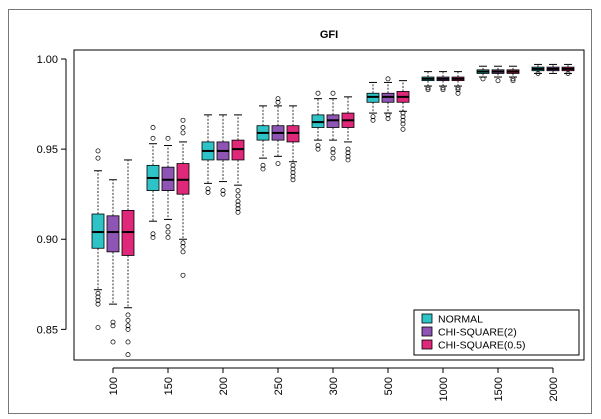  I want to click on x-tick-label: 200, so click(224, 386).